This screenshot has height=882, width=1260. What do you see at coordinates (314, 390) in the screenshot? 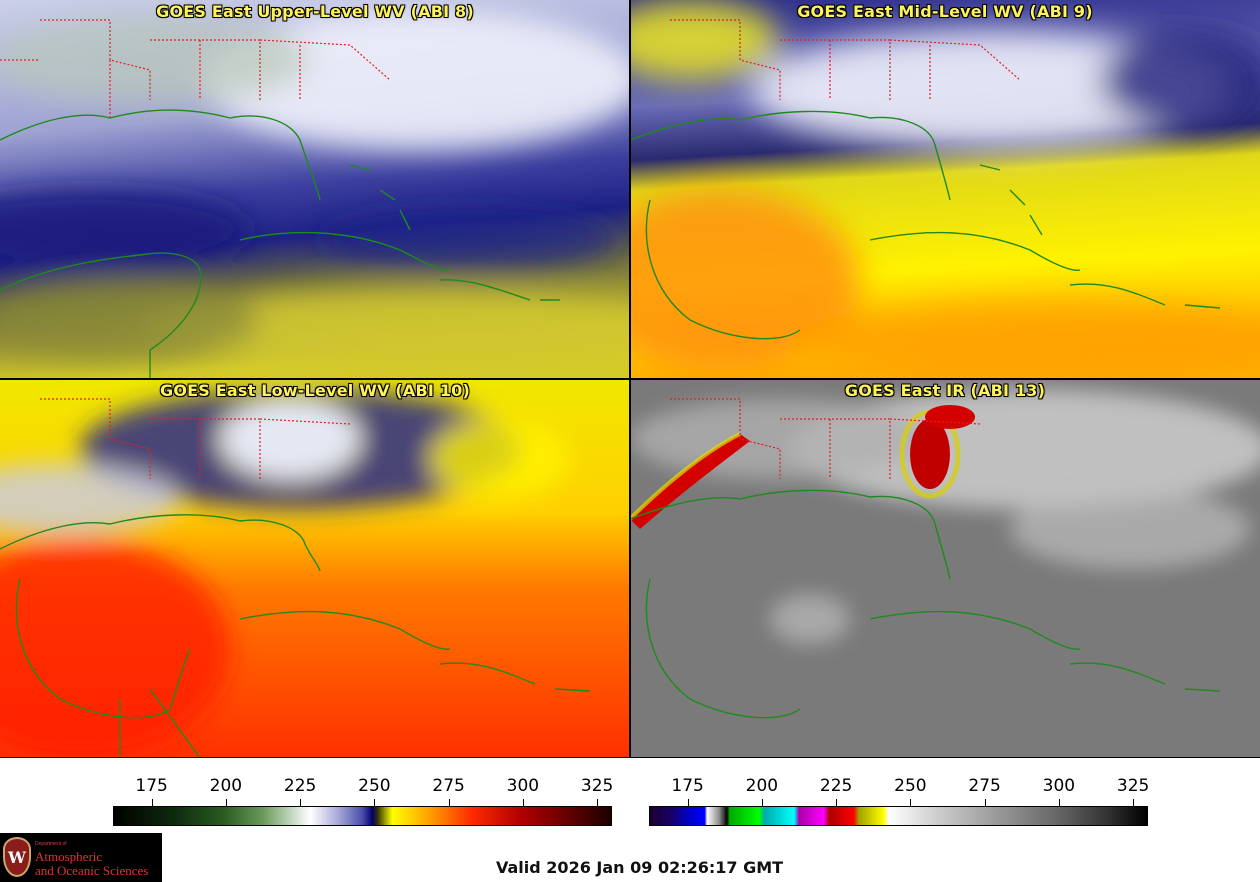
I see `panel-title: GOES East Low-Level WV (ABI 10)` at bounding box center [314, 390].